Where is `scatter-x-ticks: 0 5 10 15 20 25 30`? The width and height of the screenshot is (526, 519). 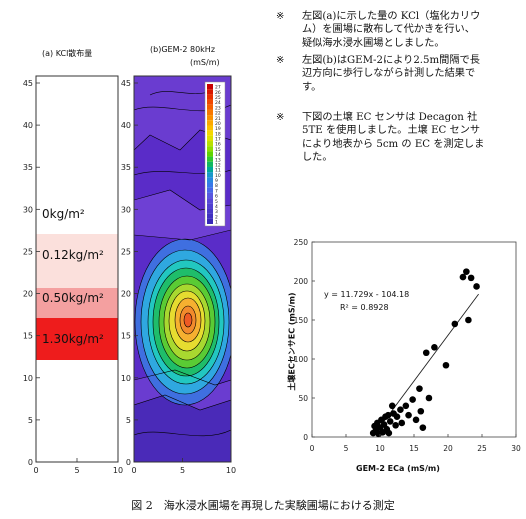 scatter-x-ticks: 0 5 10 15 20 25 30 is located at coordinates (415, 443).